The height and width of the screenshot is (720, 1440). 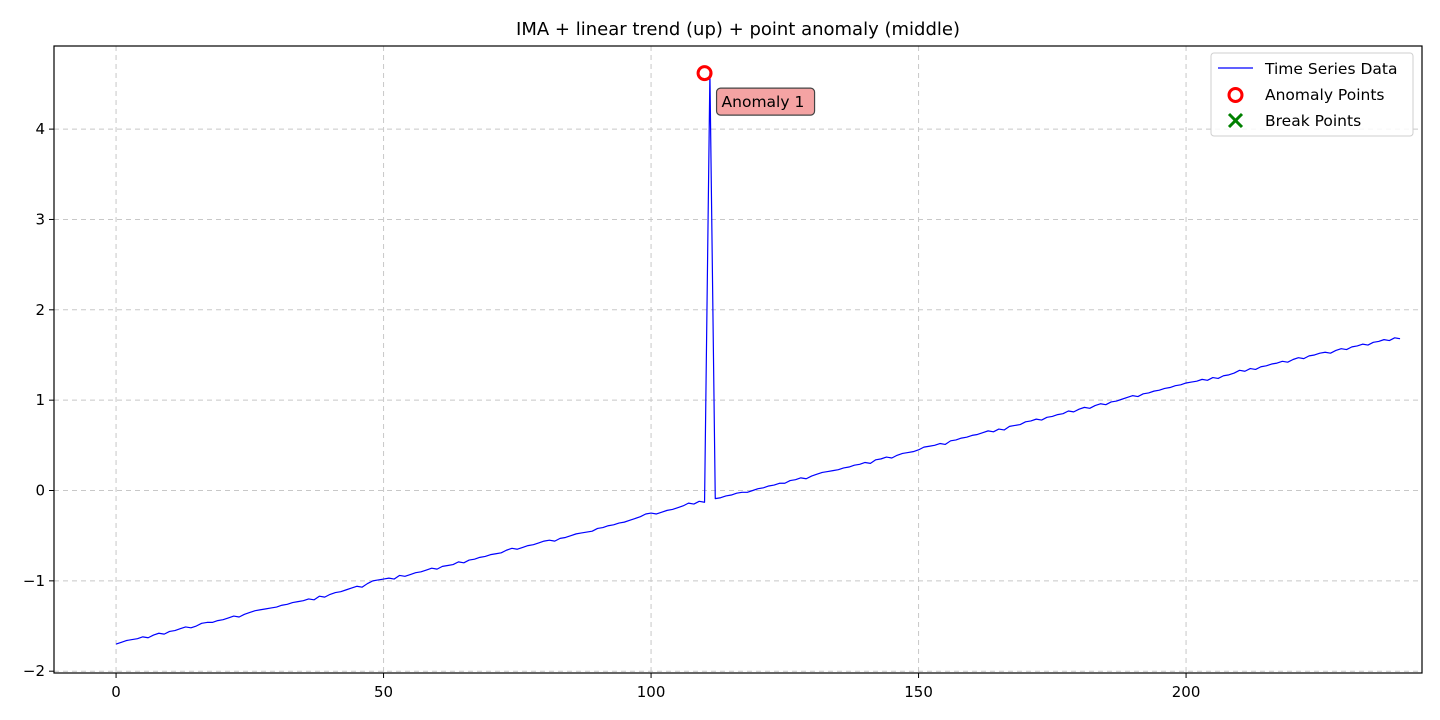 I want to click on x-tick-label: 50, so click(x=383, y=692).